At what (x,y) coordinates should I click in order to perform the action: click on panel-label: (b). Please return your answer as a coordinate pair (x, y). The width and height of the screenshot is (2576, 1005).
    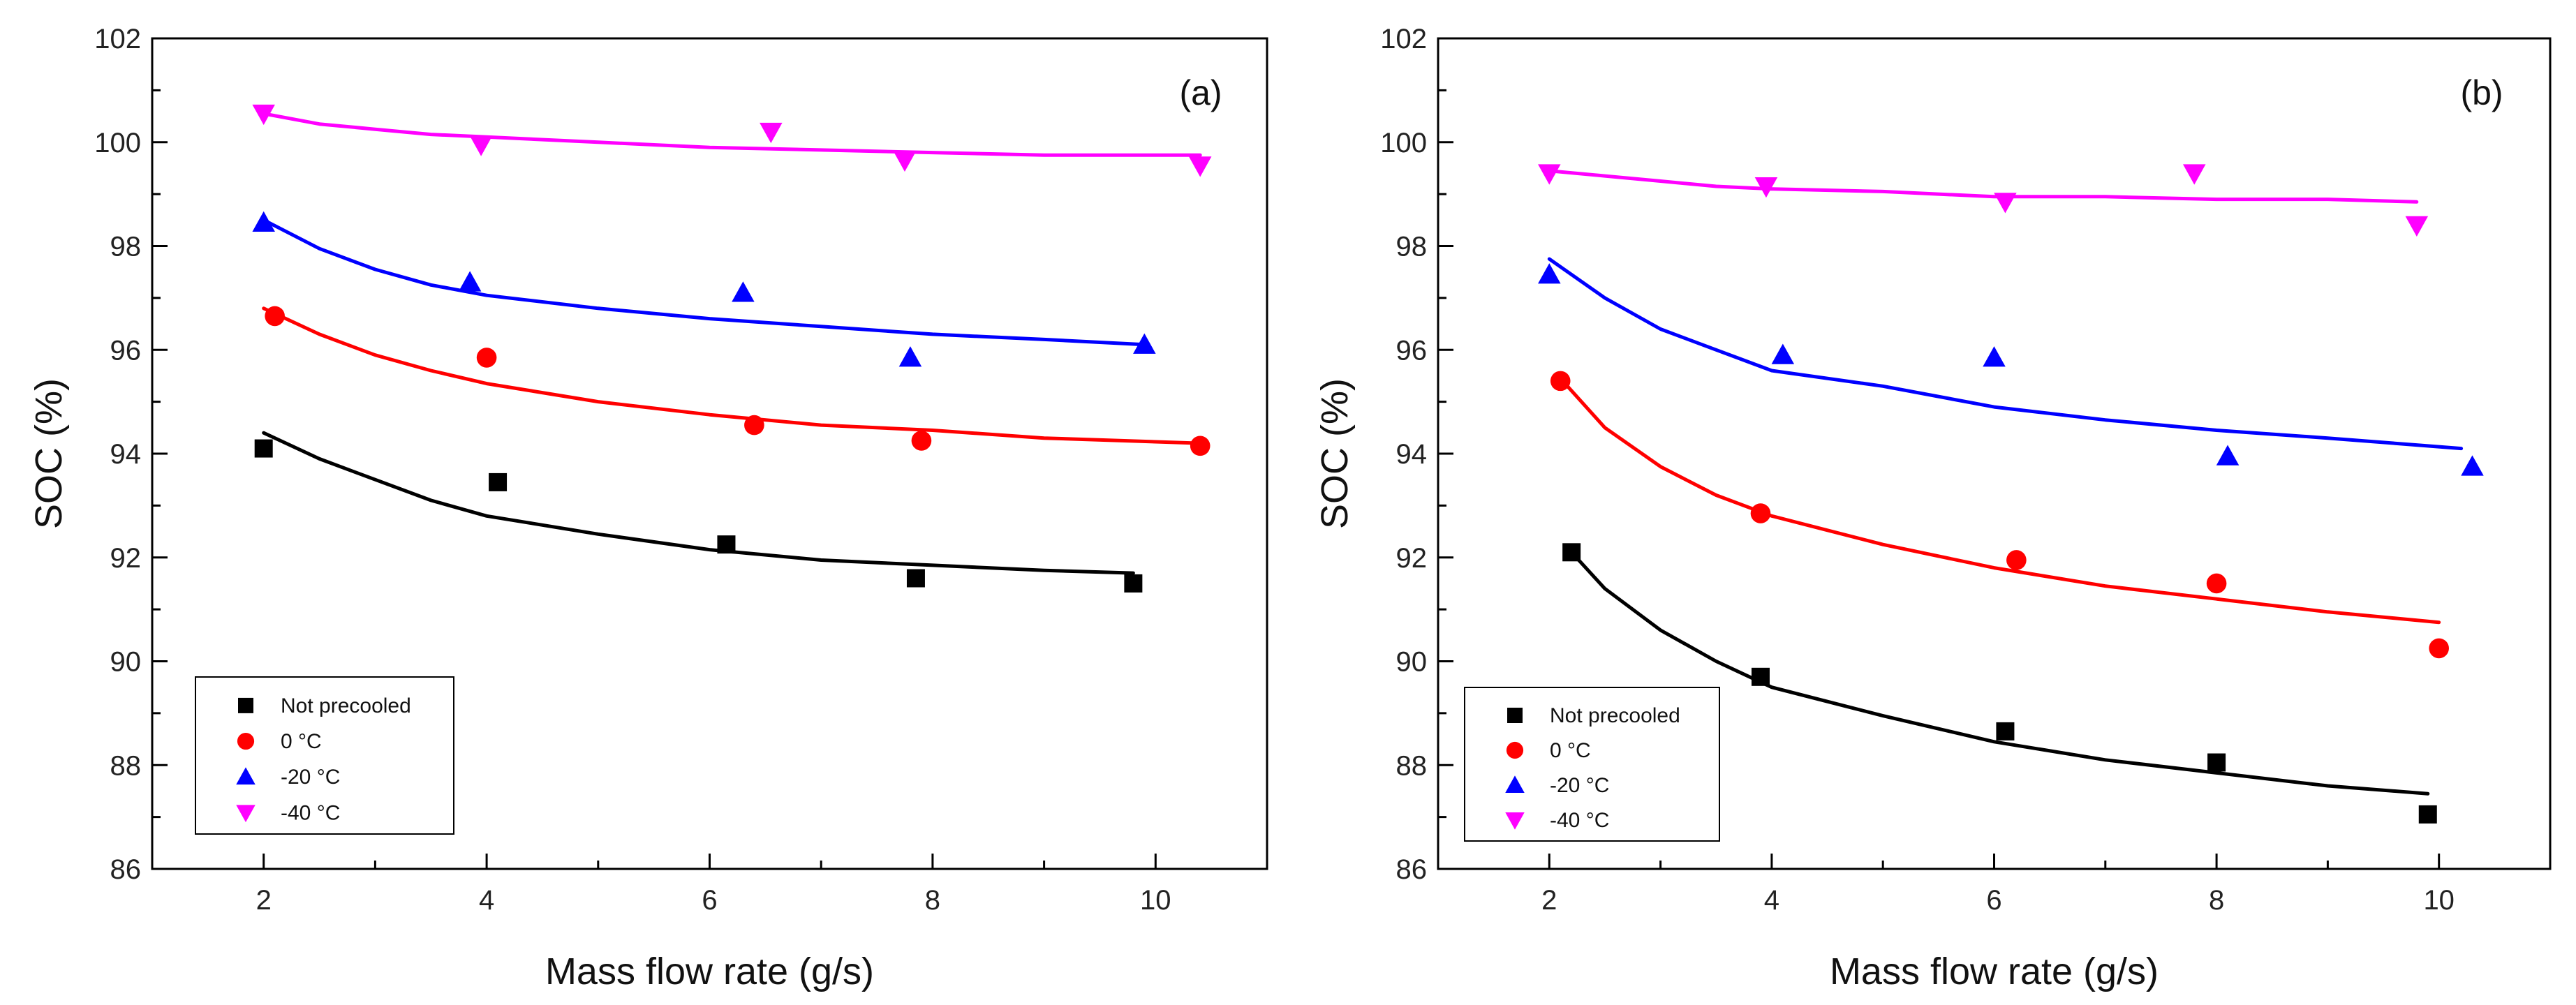
    Looking at the image, I should click on (2481, 92).